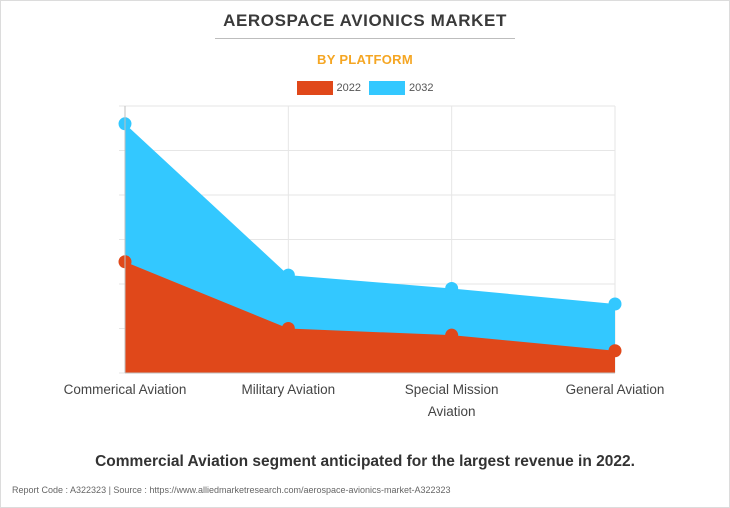 The width and height of the screenshot is (730, 508). Describe the element at coordinates (125, 389) in the screenshot. I see `x-tick-label-commercial-aviation: Commerical Aviation` at that location.